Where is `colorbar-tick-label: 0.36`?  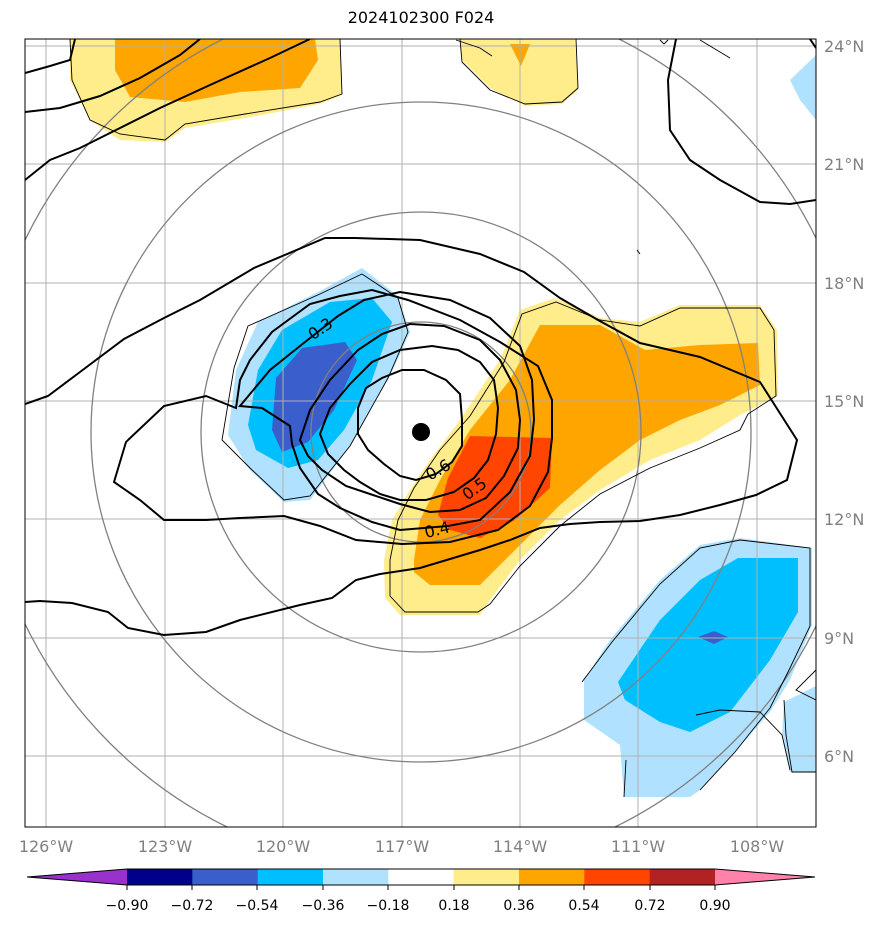 colorbar-tick-label: 0.36 is located at coordinates (518, 906).